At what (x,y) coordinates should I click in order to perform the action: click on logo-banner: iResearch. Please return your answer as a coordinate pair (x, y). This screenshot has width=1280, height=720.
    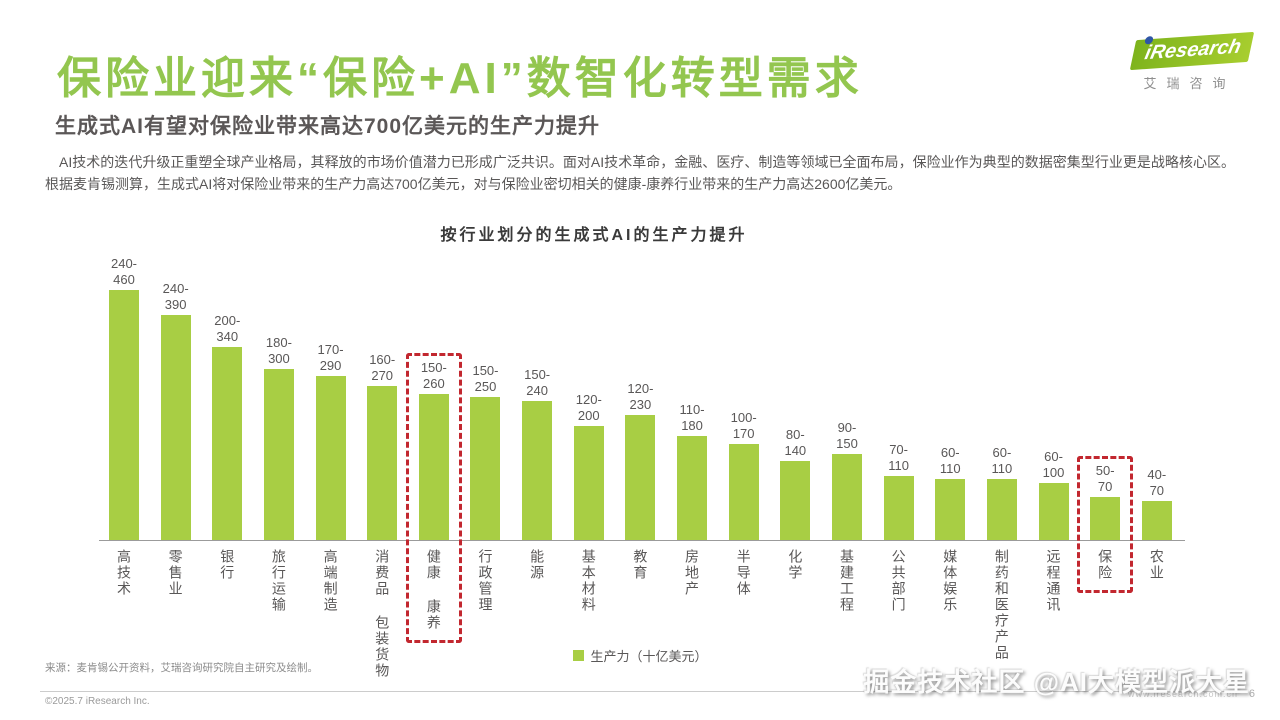
    Looking at the image, I should click on (1191, 51).